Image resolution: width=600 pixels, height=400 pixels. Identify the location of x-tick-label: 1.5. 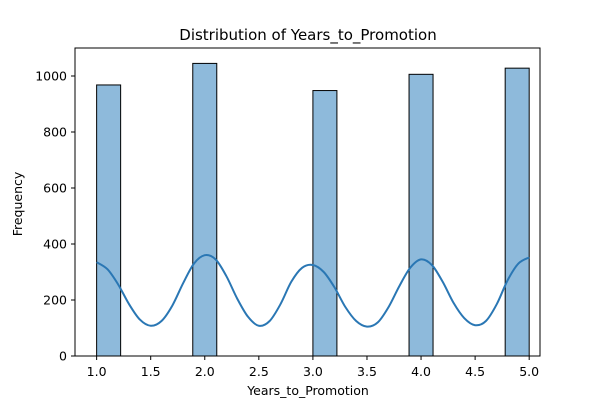
(151, 371).